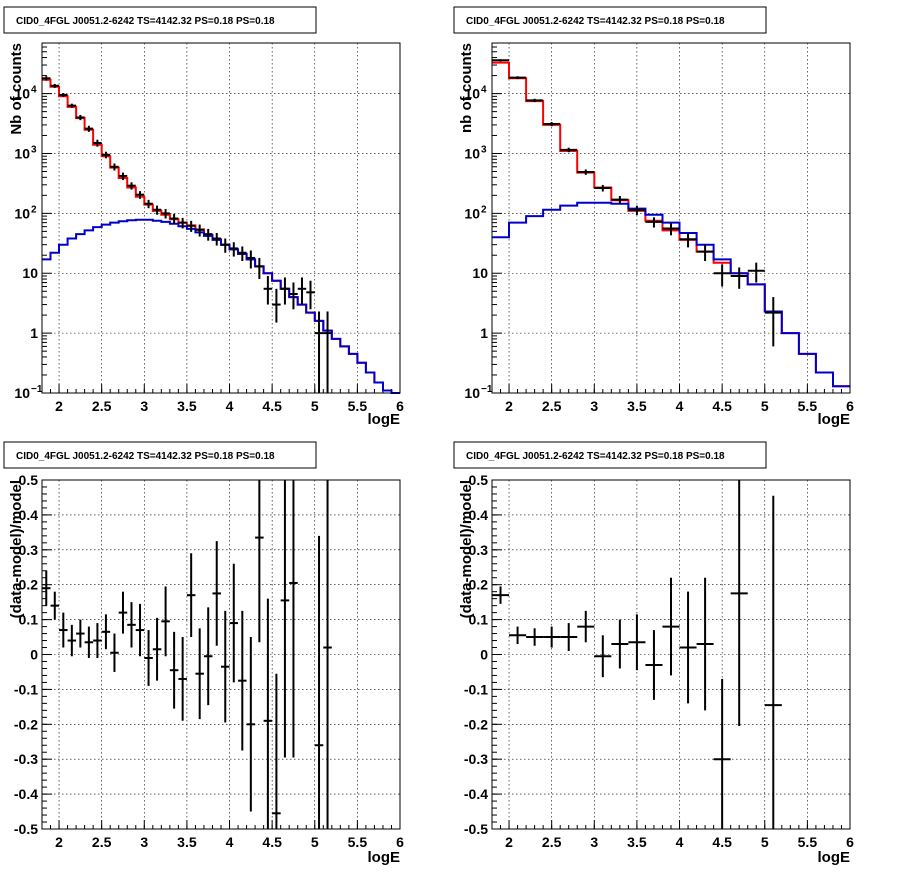  What do you see at coordinates (34, 90) in the screenshot?
I see `y-tick-exponent: 4` at bounding box center [34, 90].